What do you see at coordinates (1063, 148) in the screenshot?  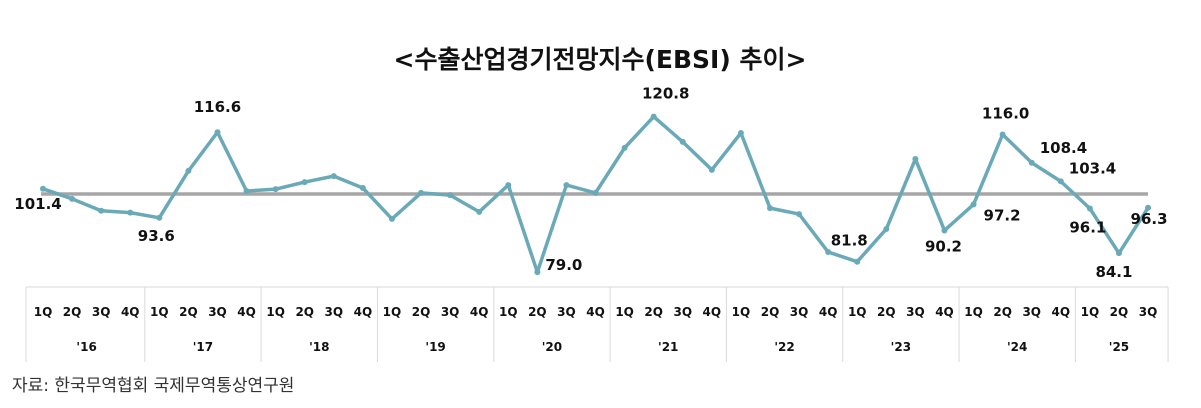 I see `data-label: 108.4` at bounding box center [1063, 148].